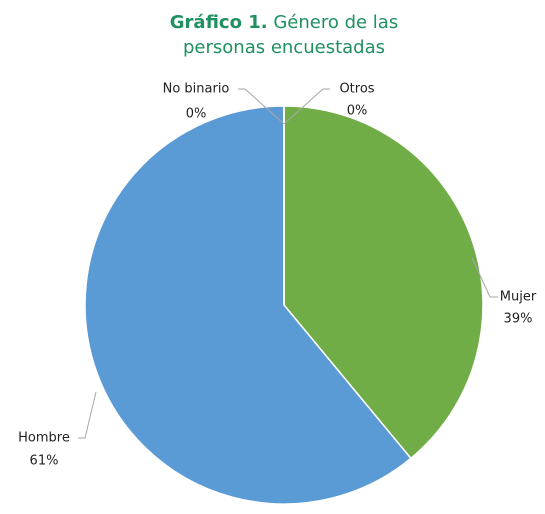 The image size is (545, 514). What do you see at coordinates (44, 438) in the screenshot?
I see `category-label: Hombre` at bounding box center [44, 438].